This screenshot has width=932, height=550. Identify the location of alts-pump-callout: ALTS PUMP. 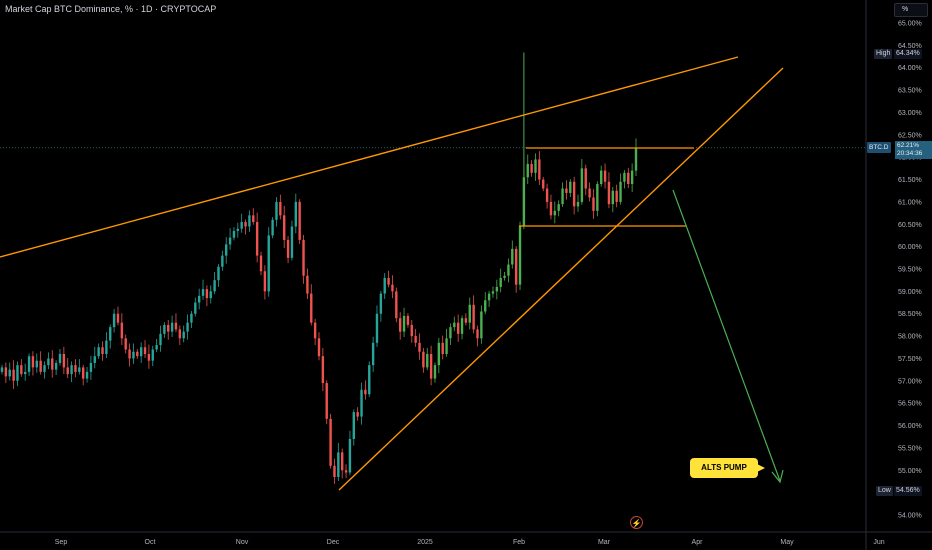
(727, 468).